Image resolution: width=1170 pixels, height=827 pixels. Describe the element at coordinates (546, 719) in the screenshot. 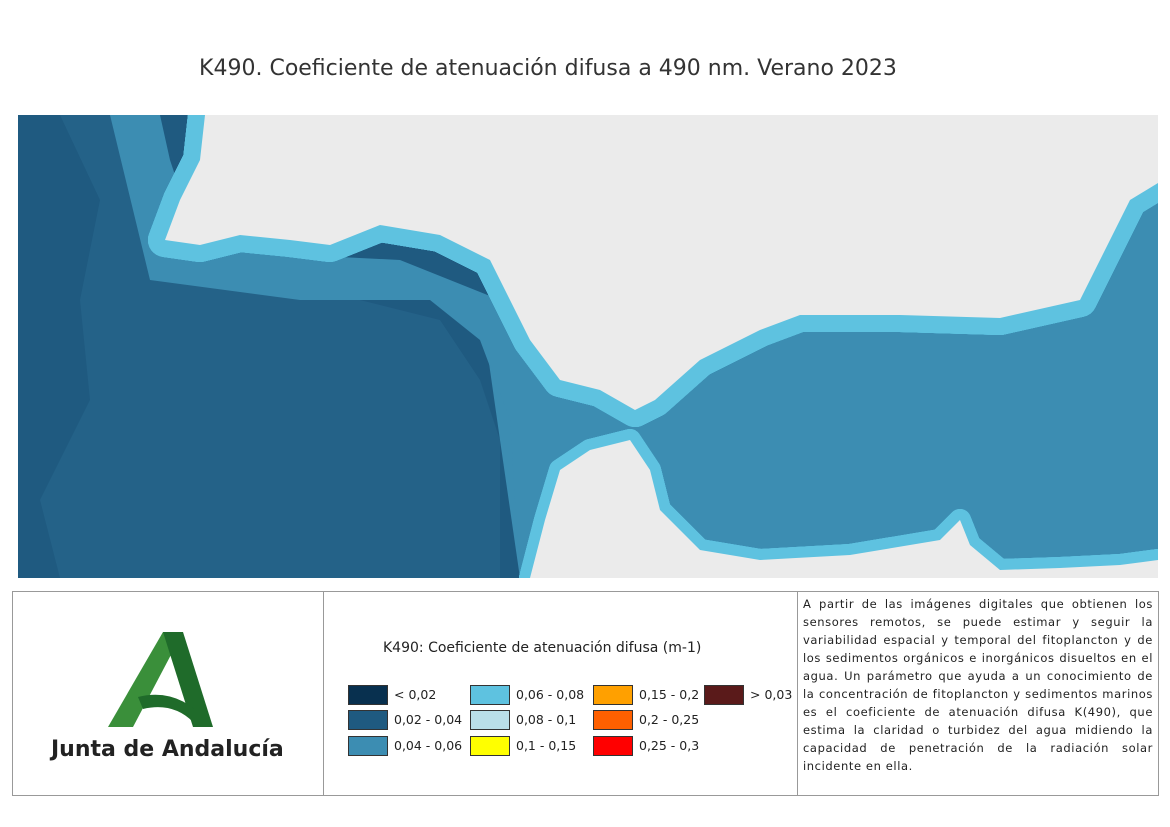

I see `legend-label: 0,08 - 0,1` at that location.